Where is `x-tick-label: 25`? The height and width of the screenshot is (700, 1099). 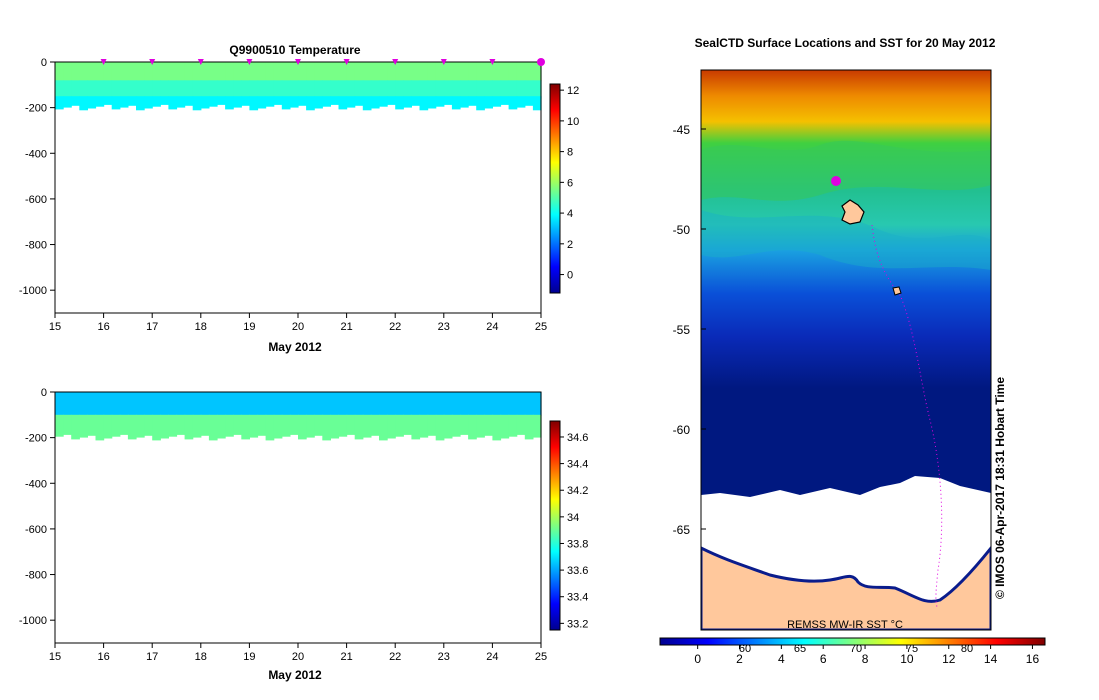 x-tick-label: 25 is located at coordinates (541, 657).